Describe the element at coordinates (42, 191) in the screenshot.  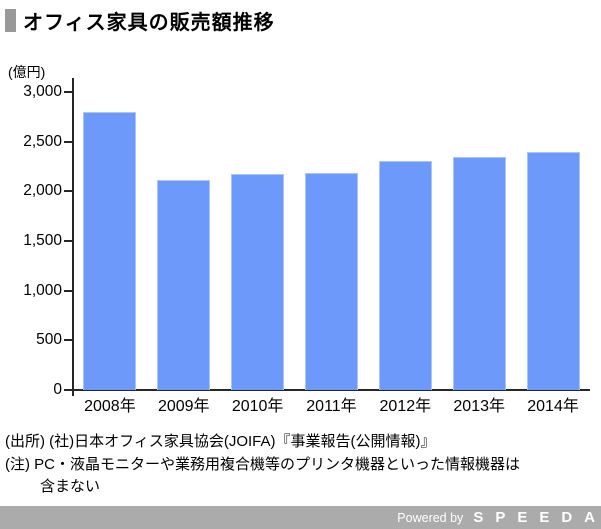
I see `y-axis-tick-label: 2,000` at that location.